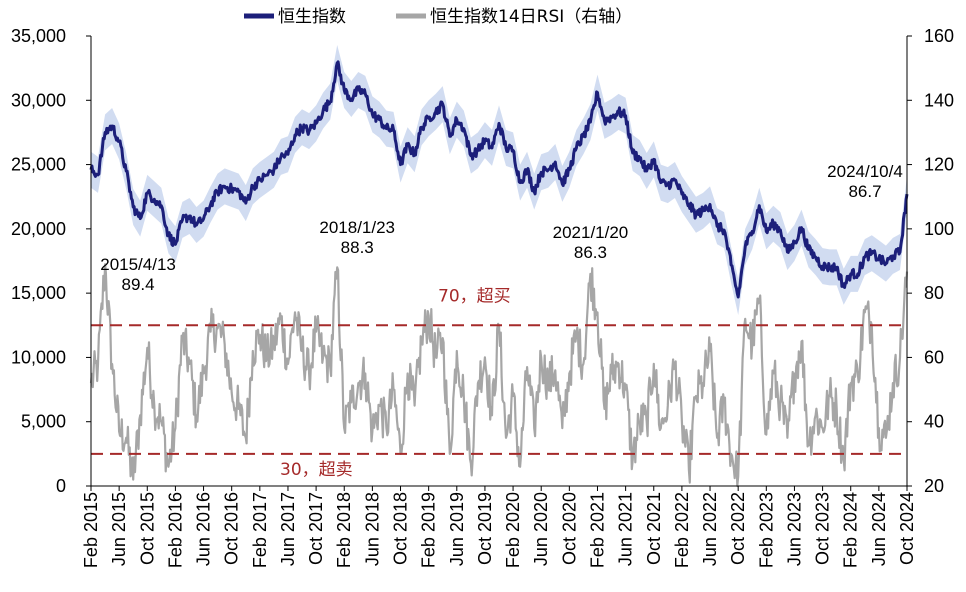  I want to click on x-tick-label: Oct 2018, so click(401, 528).